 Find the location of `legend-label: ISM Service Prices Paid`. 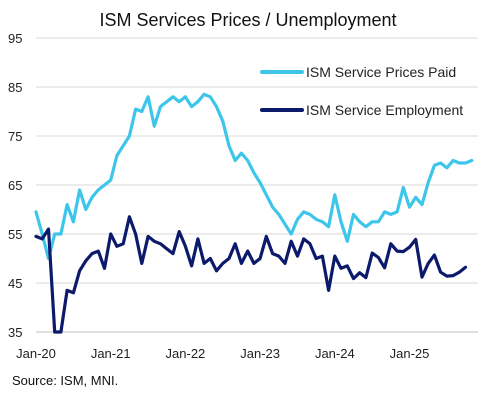

legend-label: ISM Service Prices Paid is located at coordinates (381, 72).